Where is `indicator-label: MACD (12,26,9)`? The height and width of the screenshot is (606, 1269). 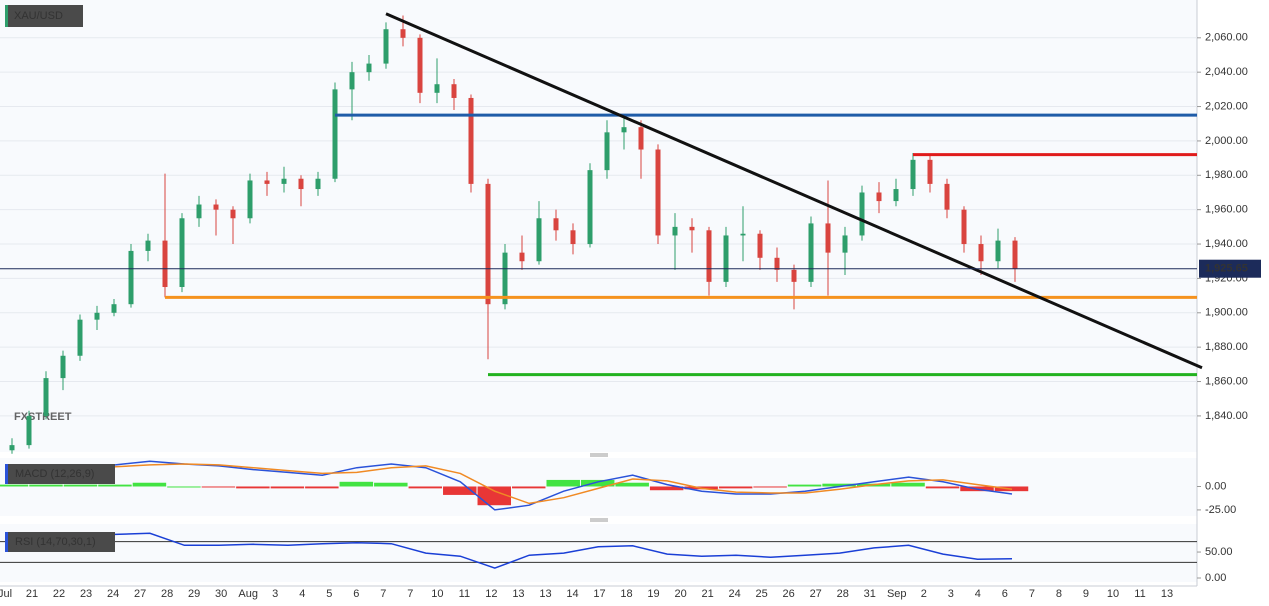 indicator-label: MACD (12,26,9) is located at coordinates (54, 474).